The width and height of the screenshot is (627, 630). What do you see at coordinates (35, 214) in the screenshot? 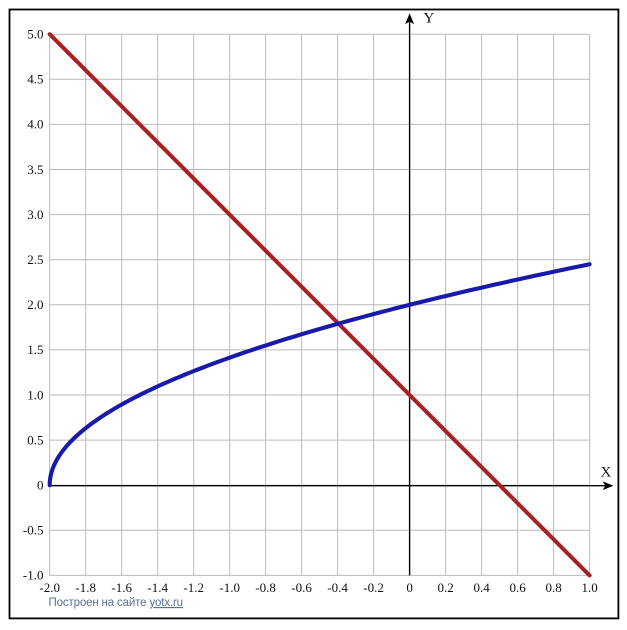
I see `svg-text: 3.0` at bounding box center [35, 214].